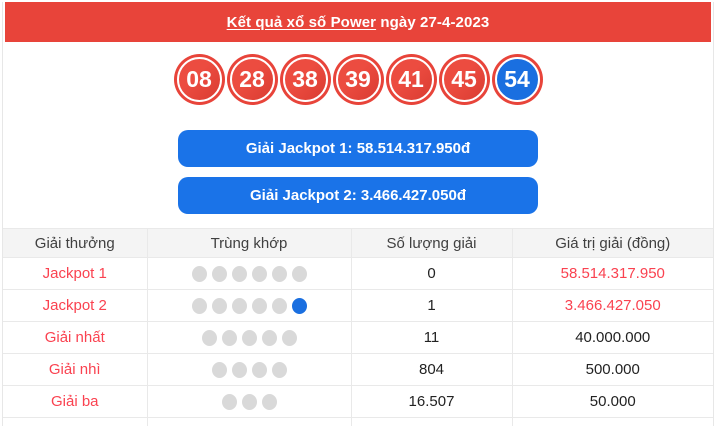 The image size is (720, 426). What do you see at coordinates (612, 337) in the screenshot?
I see `prize-value-cell: 40.000.000` at bounding box center [612, 337].